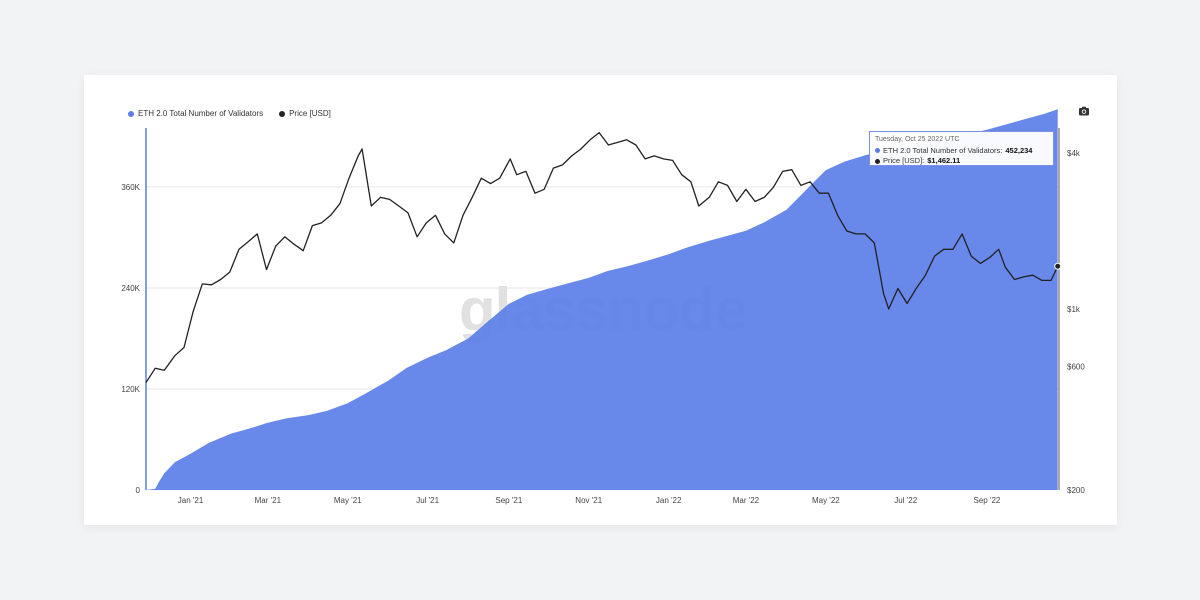  Describe the element at coordinates (917, 139) in the screenshot. I see `tooltip-date: Tuesday, Oct 25 2022 UTC` at that location.